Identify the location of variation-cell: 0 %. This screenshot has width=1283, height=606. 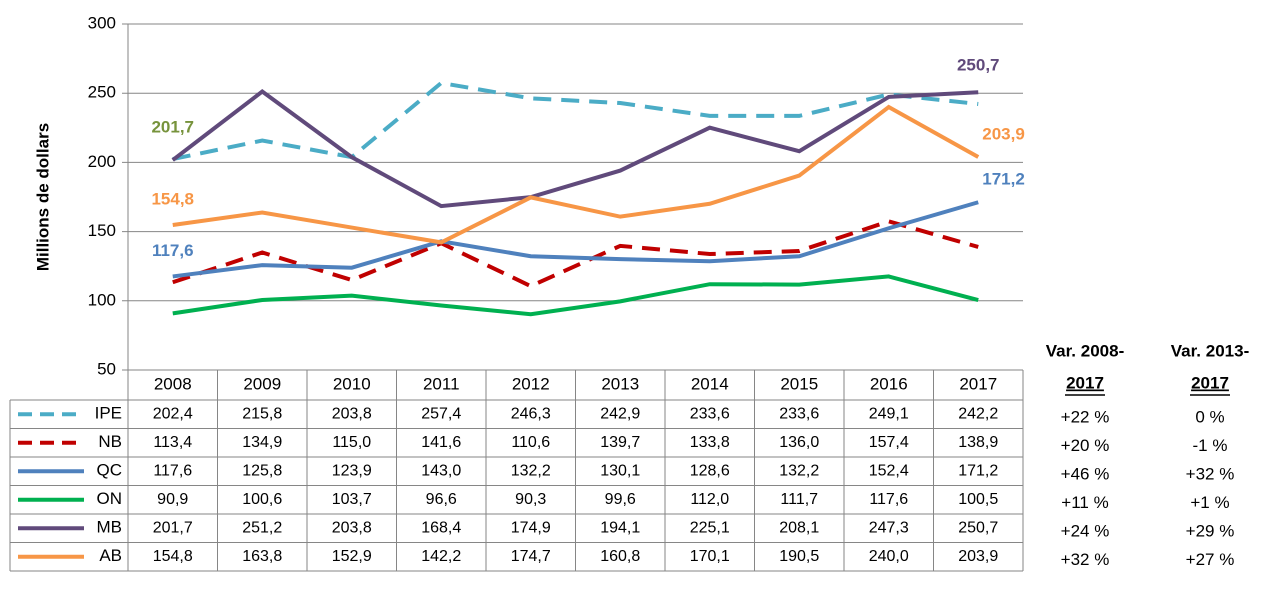
(1209, 417).